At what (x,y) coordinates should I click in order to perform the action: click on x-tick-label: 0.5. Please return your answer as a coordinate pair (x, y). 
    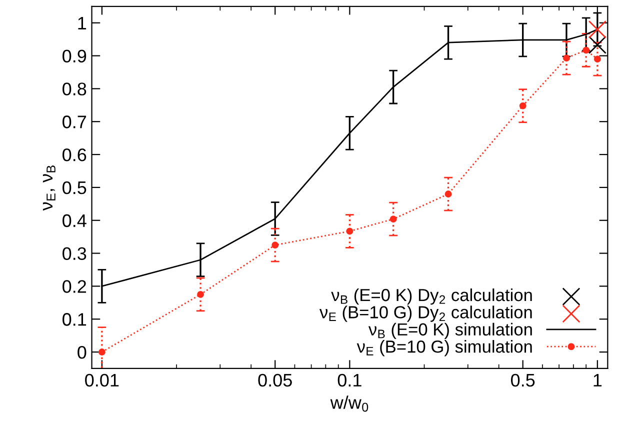
    Looking at the image, I should click on (523, 380).